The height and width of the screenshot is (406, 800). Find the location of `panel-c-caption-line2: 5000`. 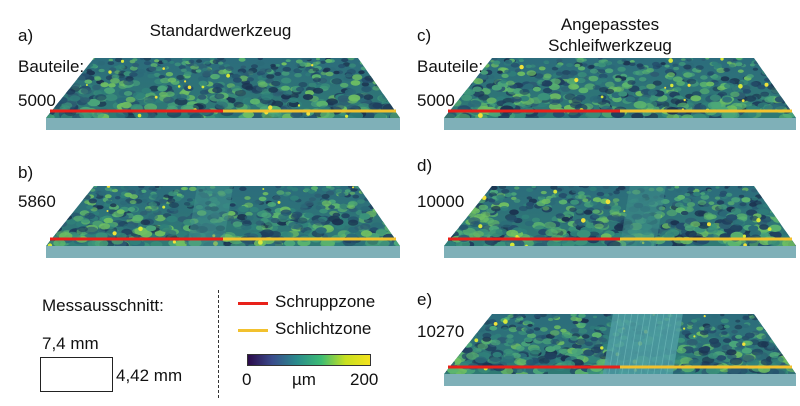

panel-c-caption-line2: 5000 is located at coordinates (436, 100).